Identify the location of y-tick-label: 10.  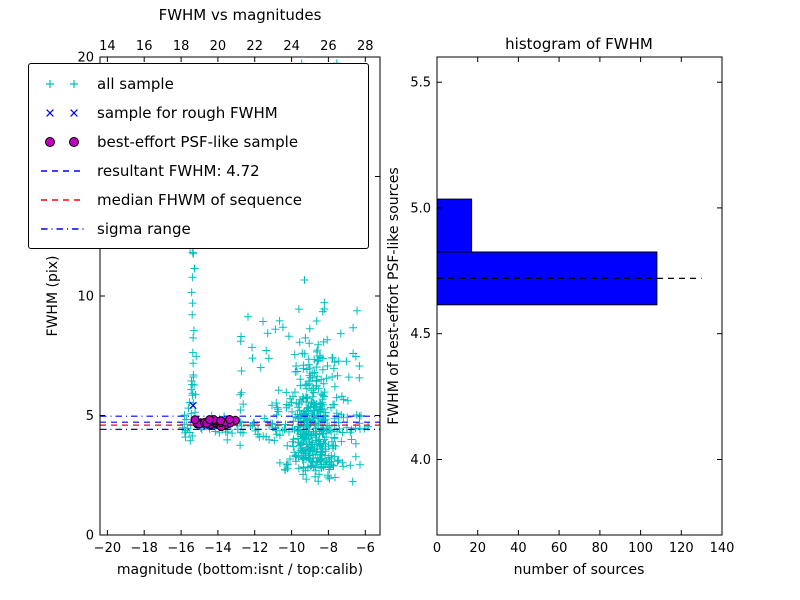
(85, 297).